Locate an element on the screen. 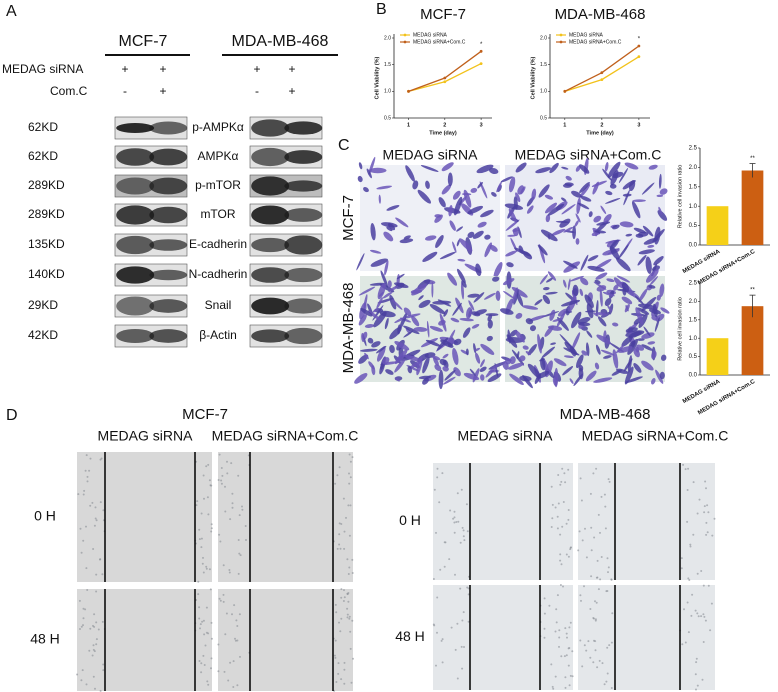 The height and width of the screenshot is (692, 778). band-size: 62KD is located at coordinates (43, 127).